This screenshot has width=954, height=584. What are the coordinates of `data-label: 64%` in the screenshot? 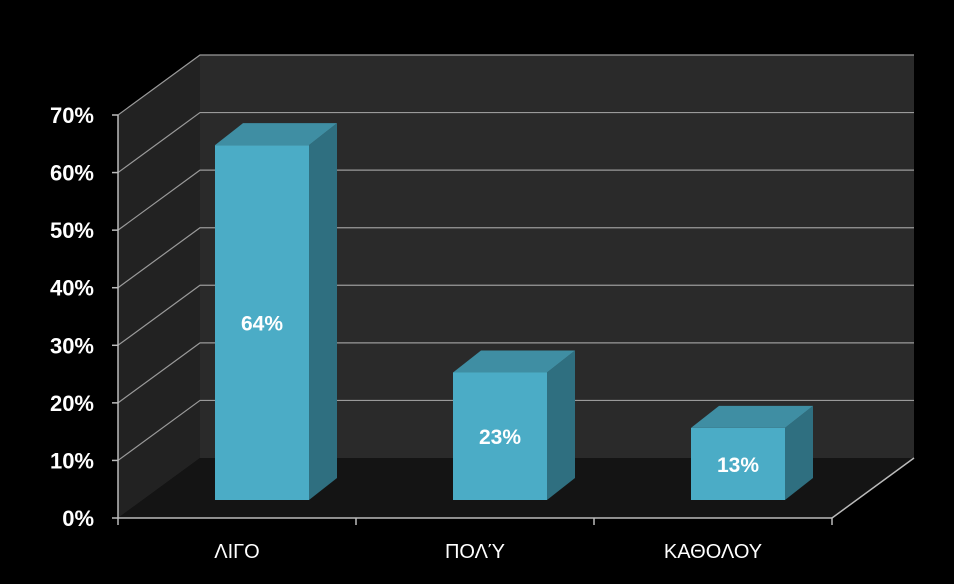 It's located at (262, 324).